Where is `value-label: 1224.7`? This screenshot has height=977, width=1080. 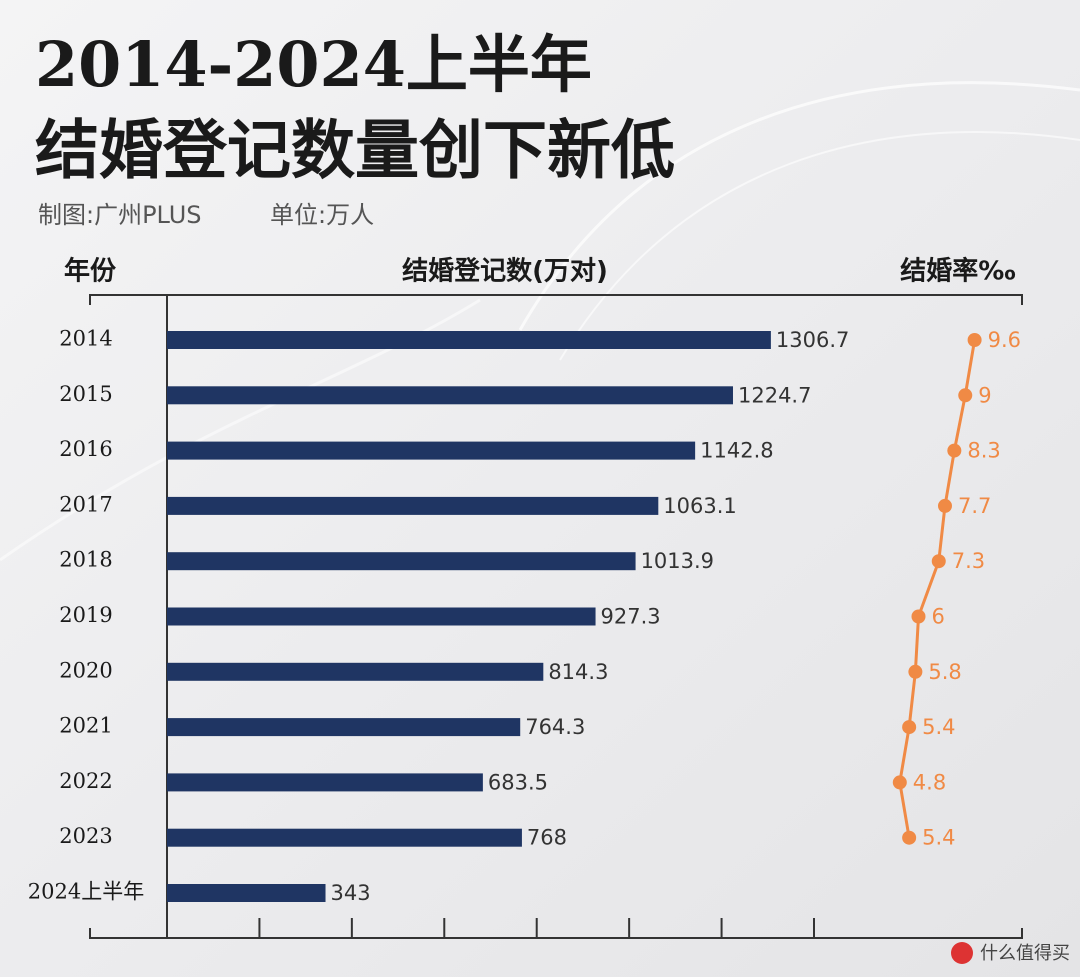 value-label: 1224.7 is located at coordinates (774, 395).